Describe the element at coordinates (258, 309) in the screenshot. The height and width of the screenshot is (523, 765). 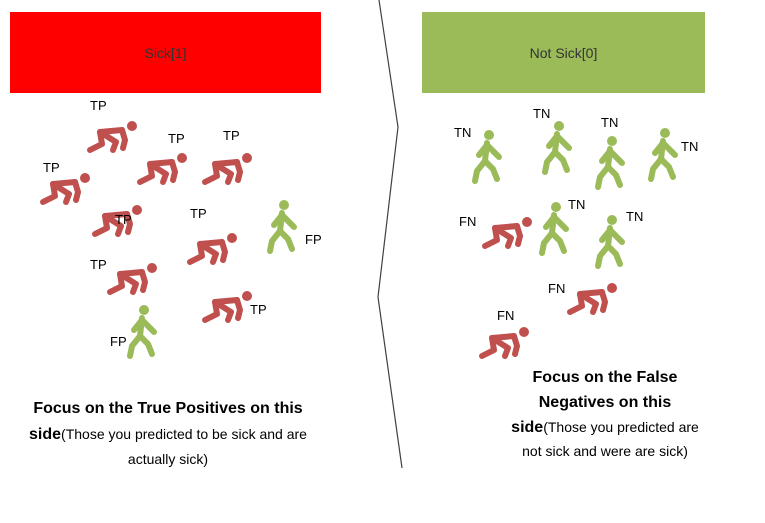
I see `label-tp-left-8: TP` at that location.